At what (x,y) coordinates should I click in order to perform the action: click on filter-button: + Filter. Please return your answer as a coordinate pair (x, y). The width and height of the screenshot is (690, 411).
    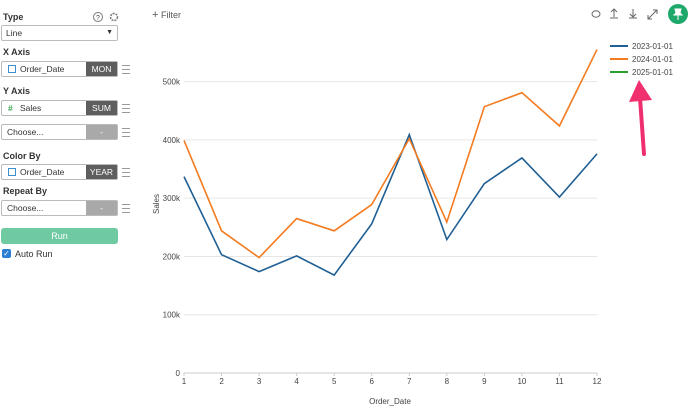
    Looking at the image, I should click on (166, 15).